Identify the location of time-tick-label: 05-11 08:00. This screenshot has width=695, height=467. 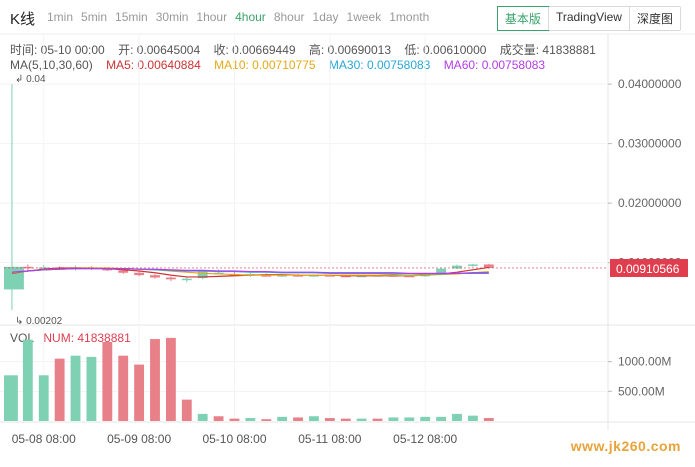
(329, 439).